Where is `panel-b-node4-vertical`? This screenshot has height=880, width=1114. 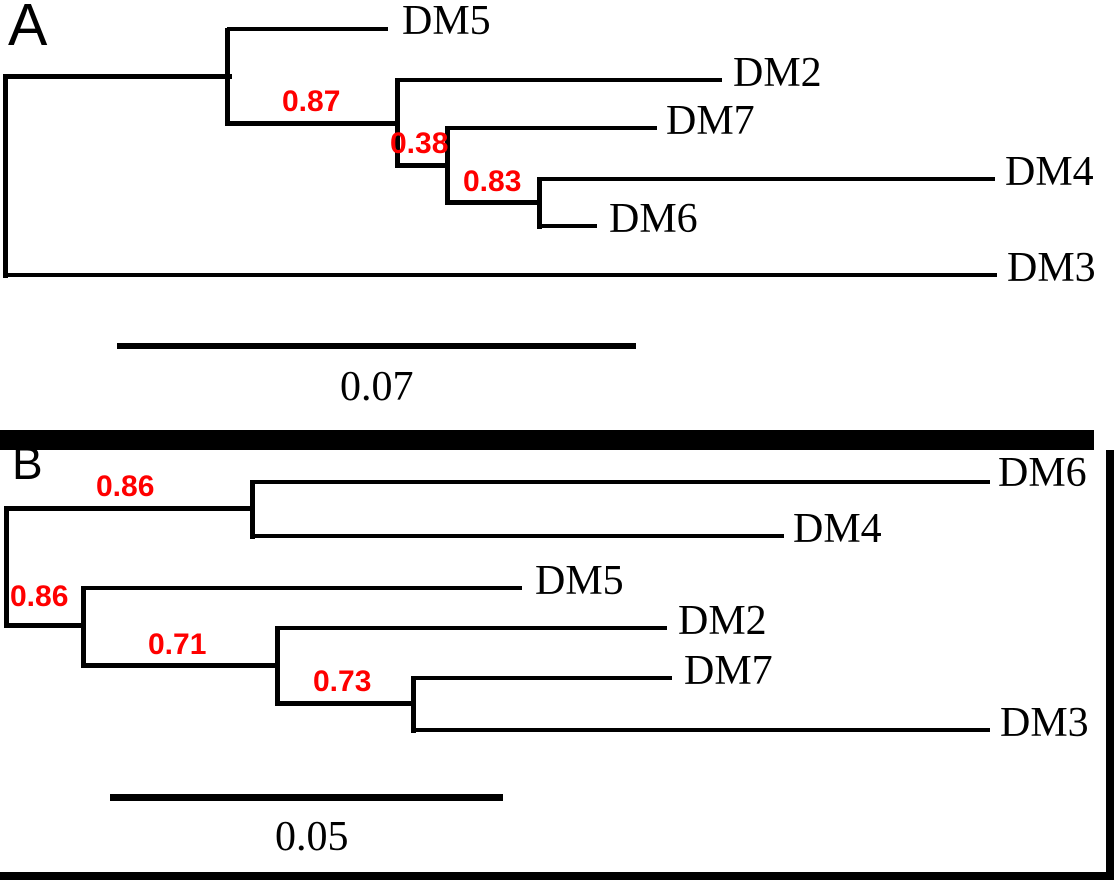 panel-b-node4-vertical is located at coordinates (413, 704).